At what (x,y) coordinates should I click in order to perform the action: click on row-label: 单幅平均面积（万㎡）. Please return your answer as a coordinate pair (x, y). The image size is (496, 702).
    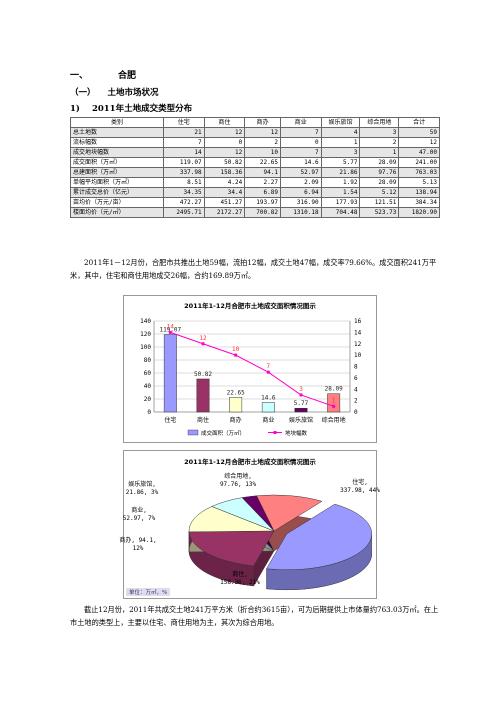
    Looking at the image, I should click on (117, 182).